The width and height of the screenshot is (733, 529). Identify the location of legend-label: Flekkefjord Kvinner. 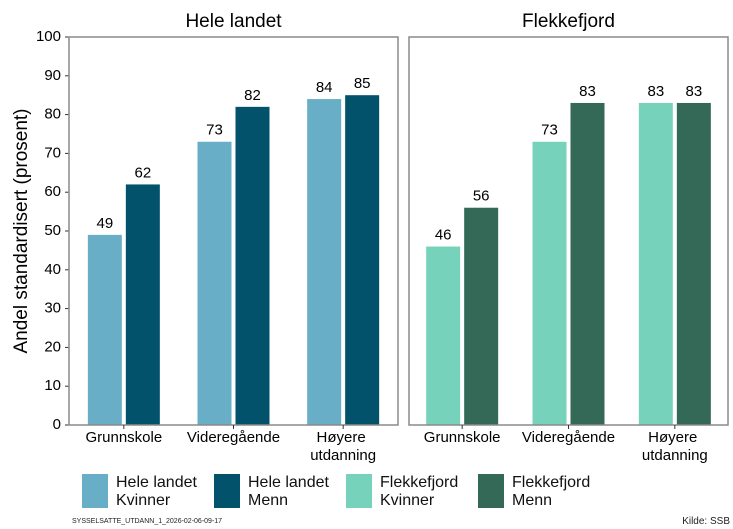
(419, 491).